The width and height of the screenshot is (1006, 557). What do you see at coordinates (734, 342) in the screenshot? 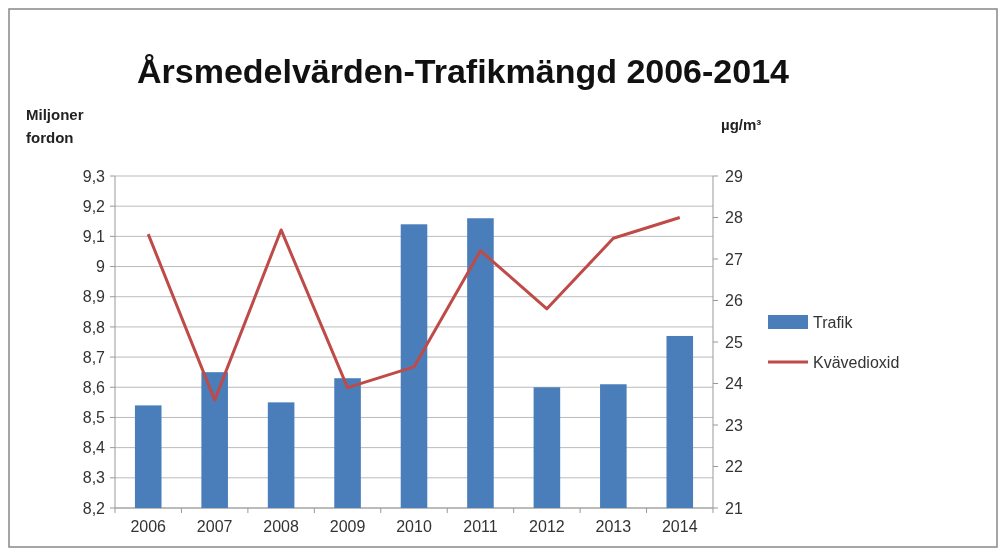
I see `y2-tick-label: 25` at bounding box center [734, 342].